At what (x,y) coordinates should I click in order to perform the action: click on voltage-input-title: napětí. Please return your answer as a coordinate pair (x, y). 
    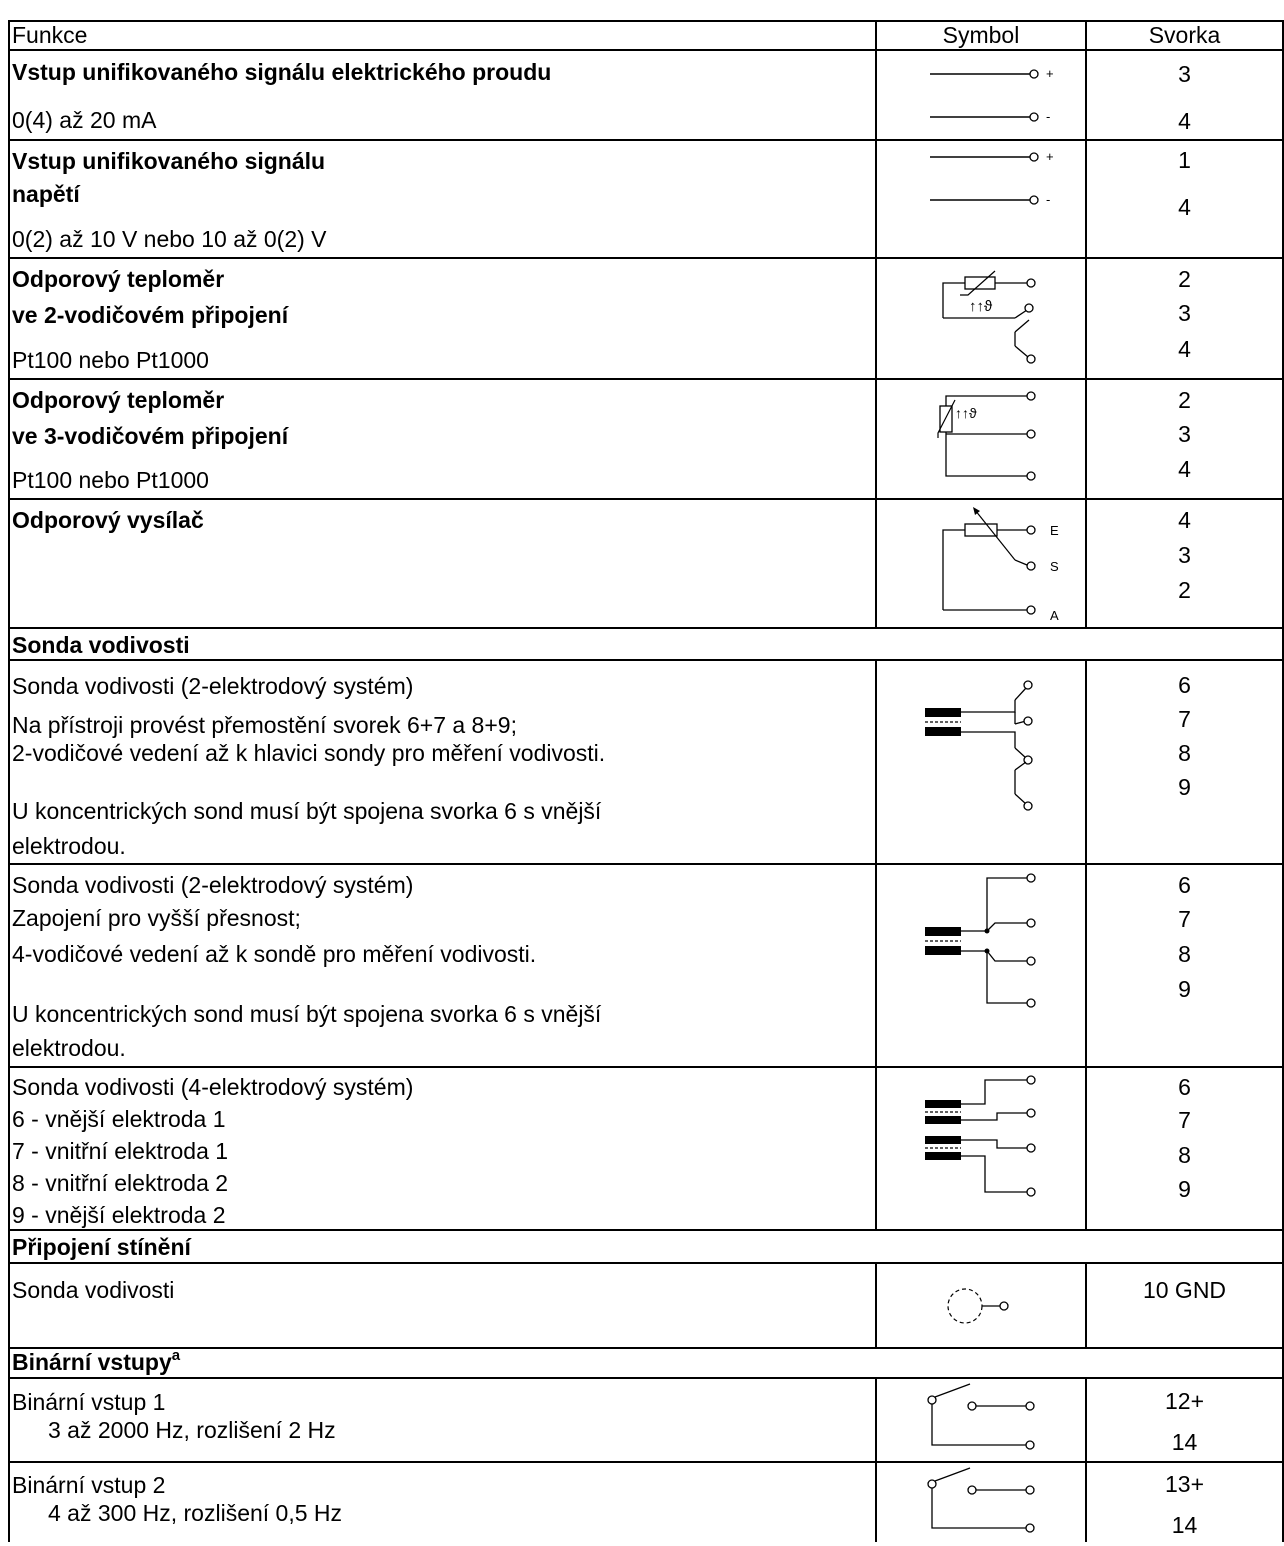
    Looking at the image, I should click on (46, 194).